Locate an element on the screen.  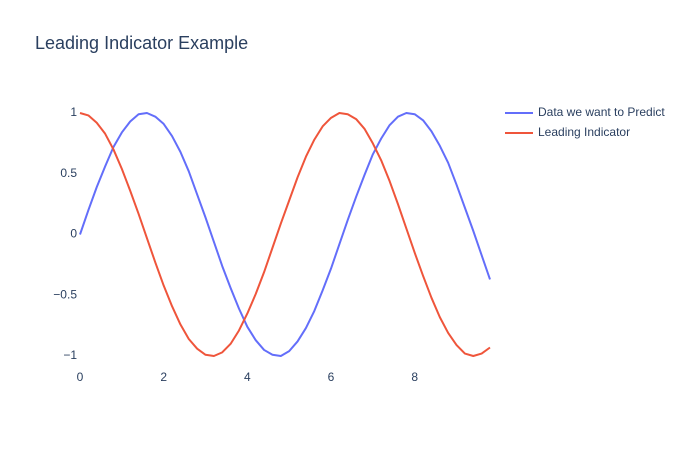
chart-title: Leading Indicator Example is located at coordinates (141, 43).